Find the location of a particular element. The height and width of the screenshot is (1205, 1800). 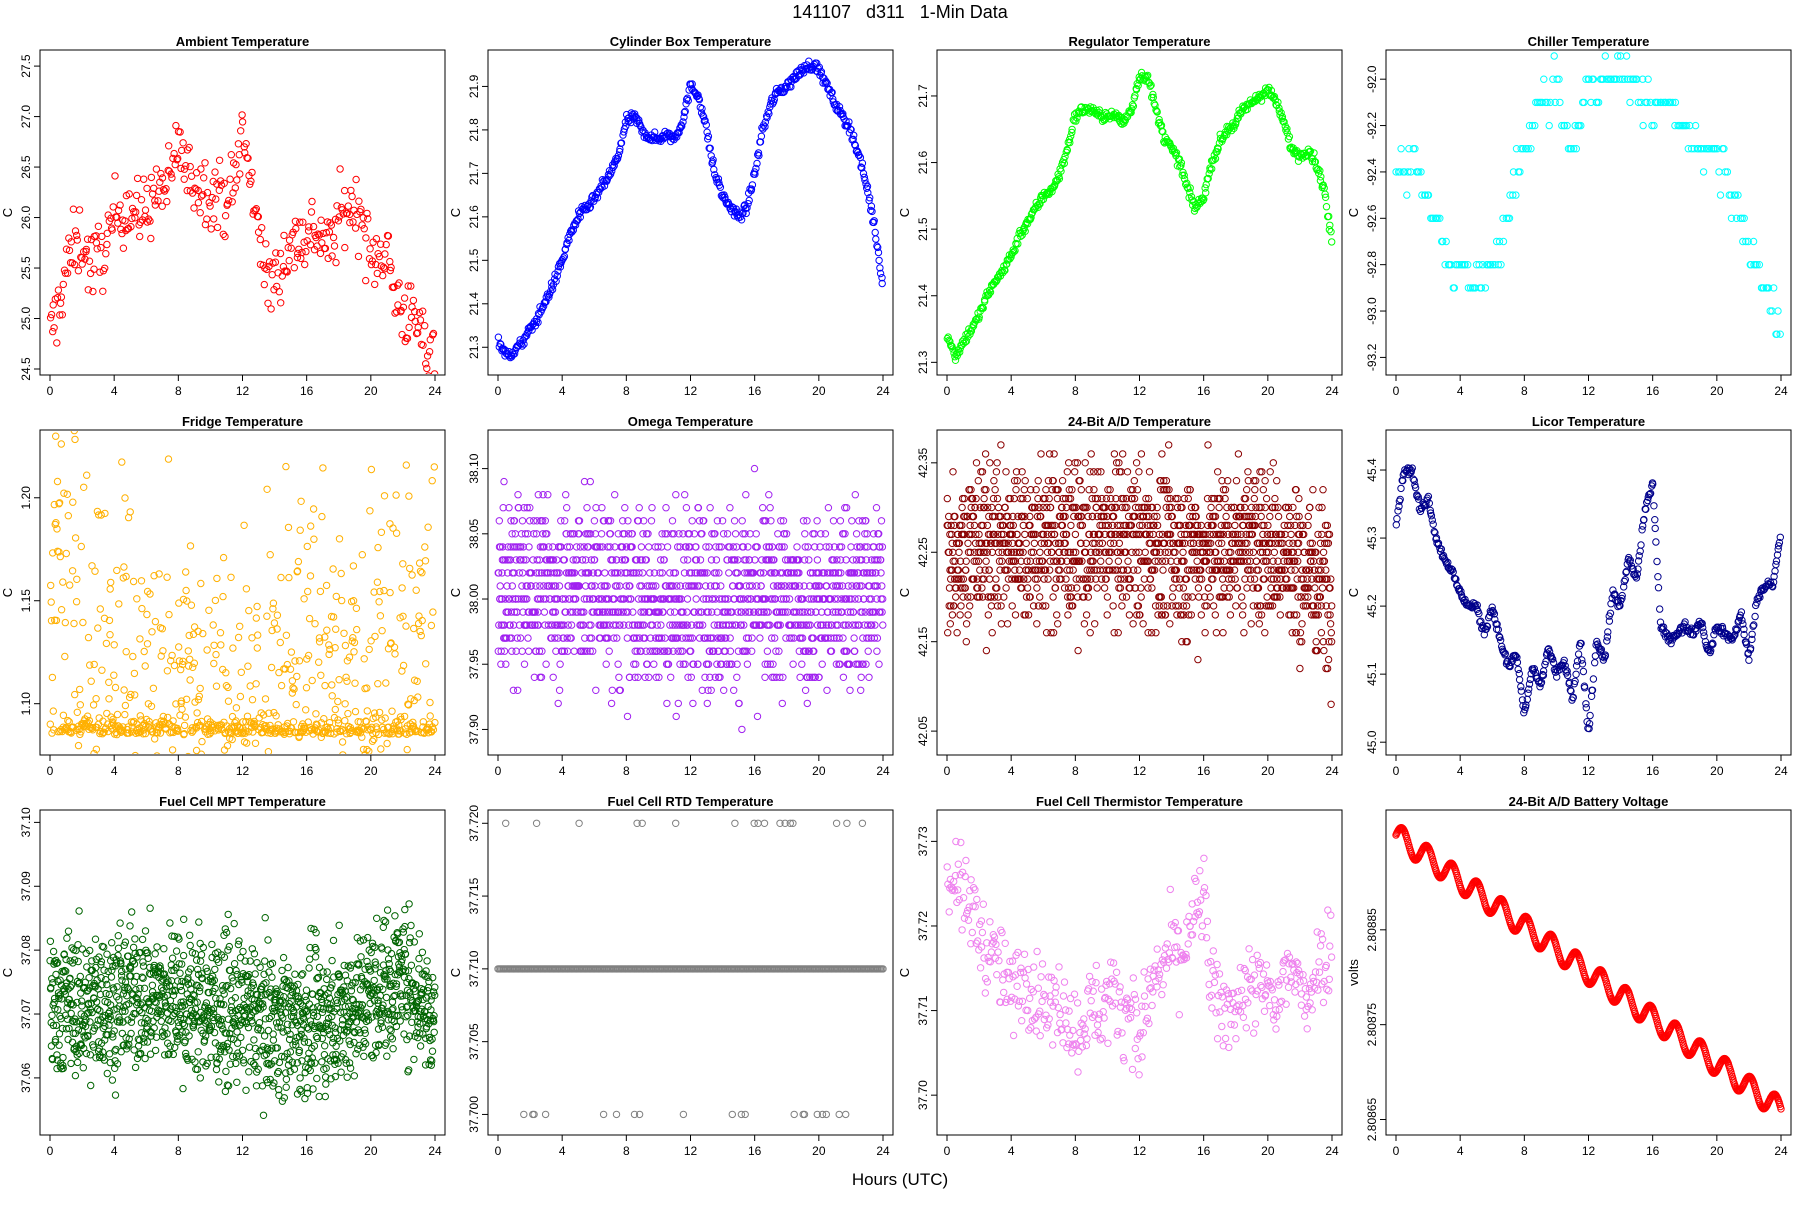

y-tick-label: 21.7 is located at coordinates (923, 96).